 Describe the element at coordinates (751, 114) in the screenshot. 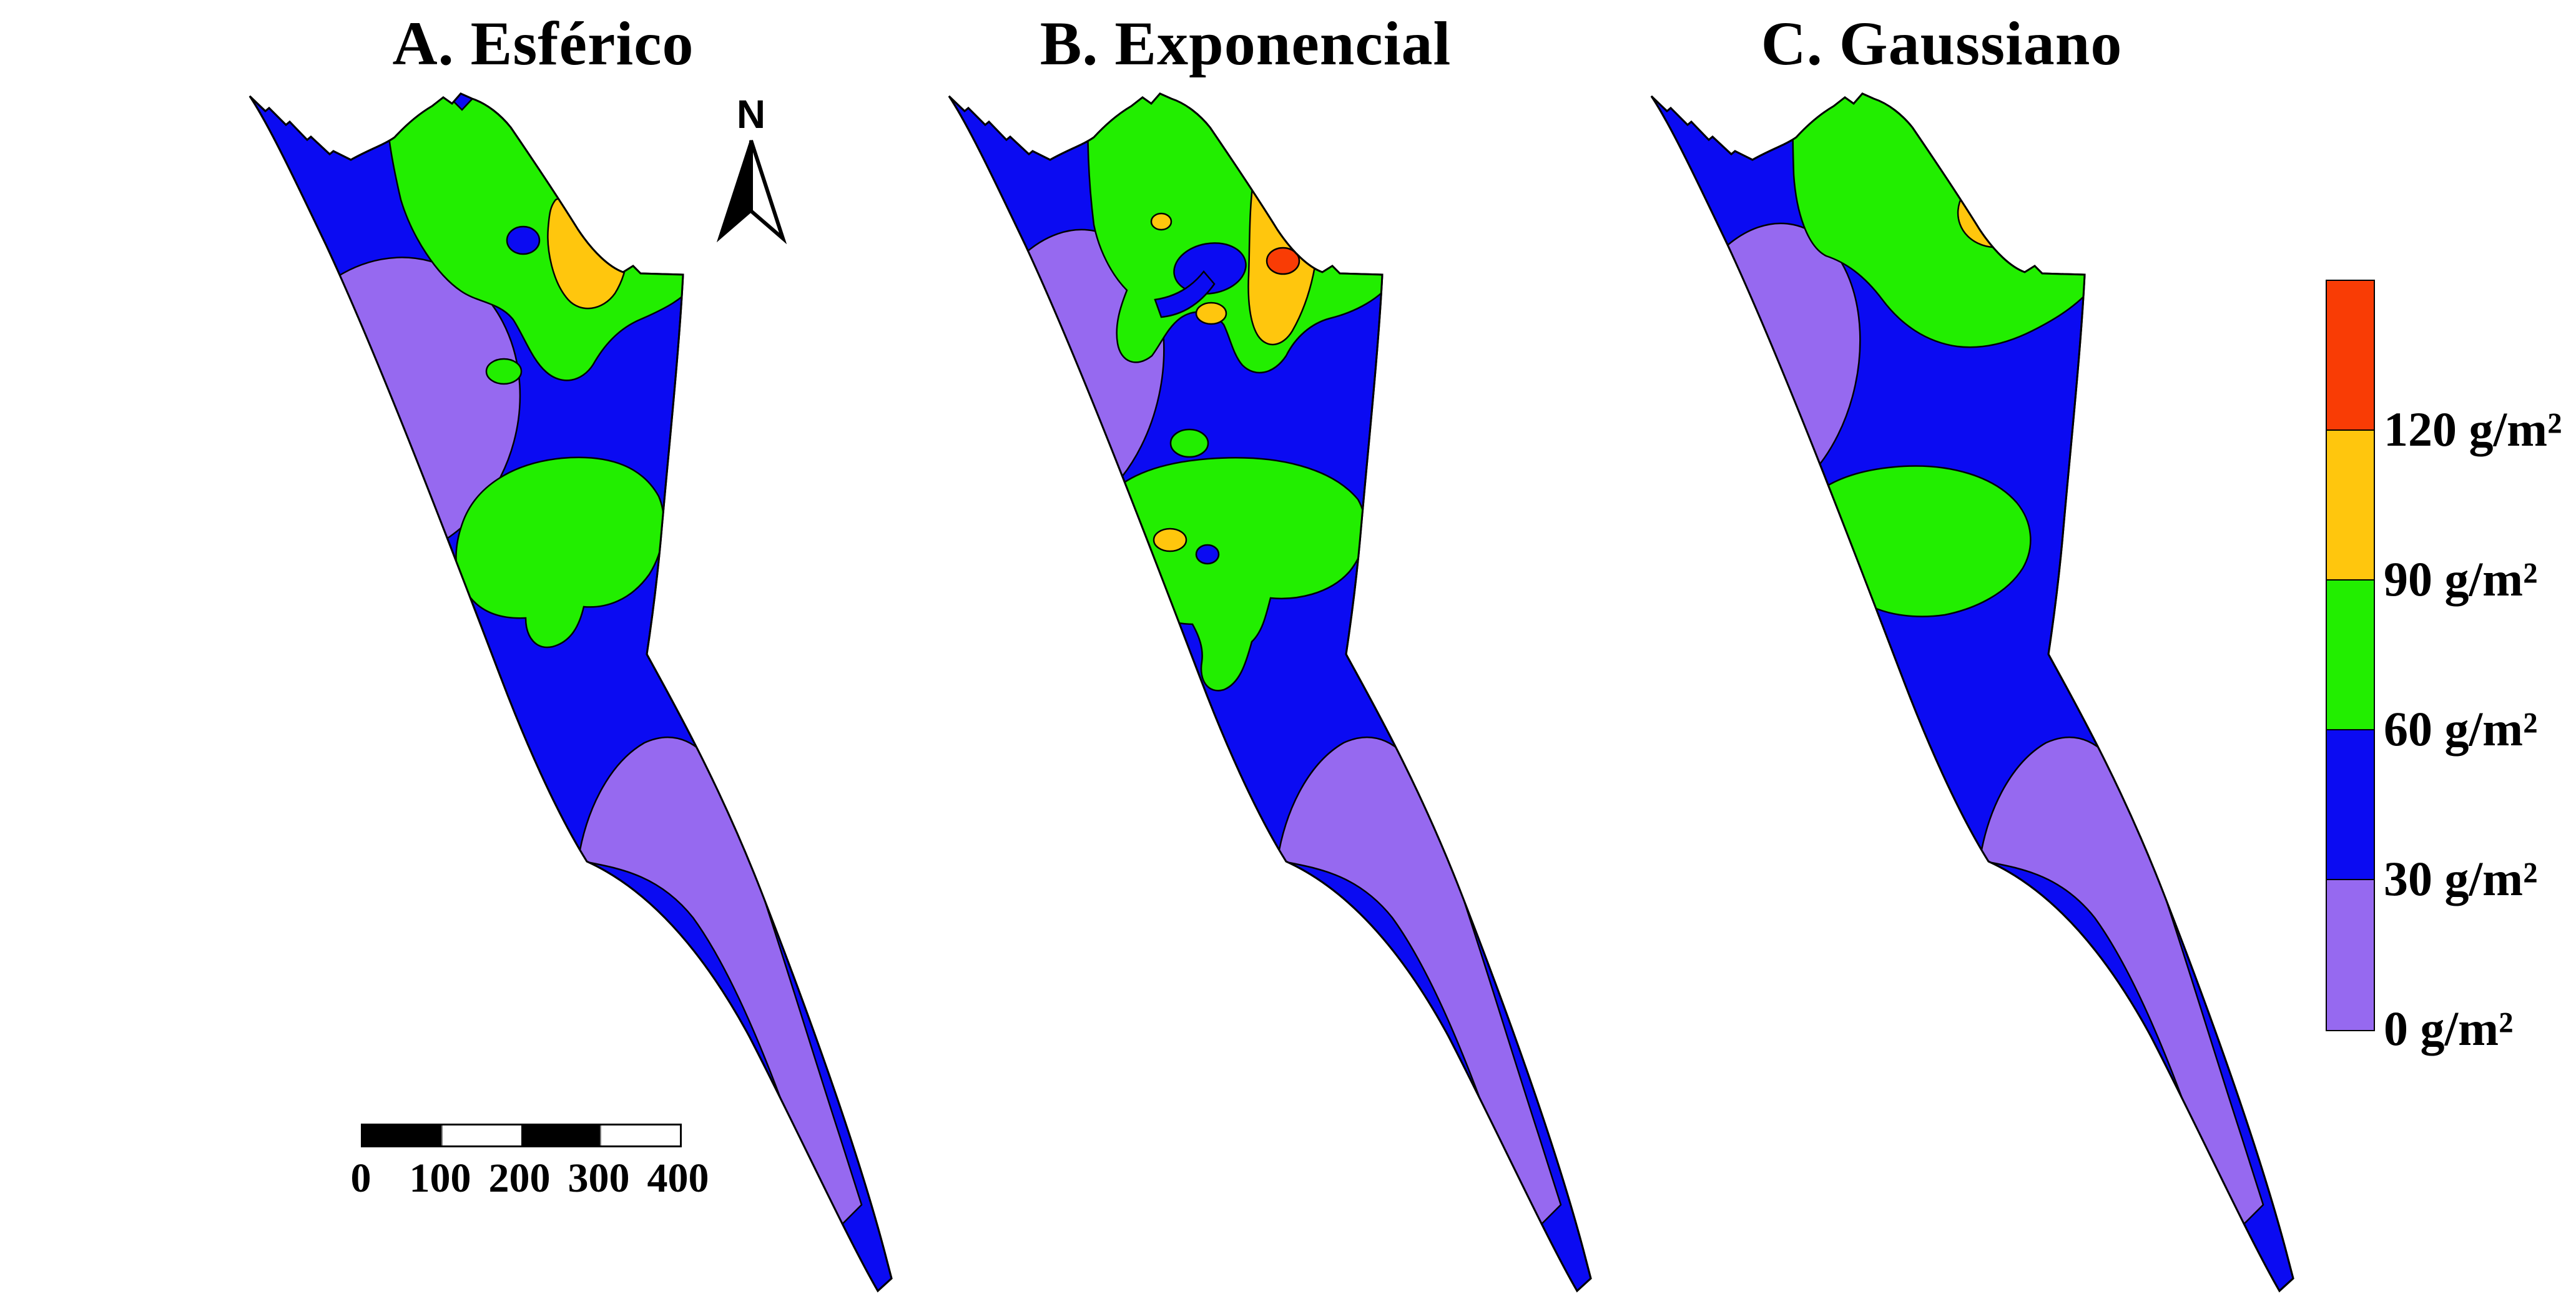

I see `north-label: N` at that location.